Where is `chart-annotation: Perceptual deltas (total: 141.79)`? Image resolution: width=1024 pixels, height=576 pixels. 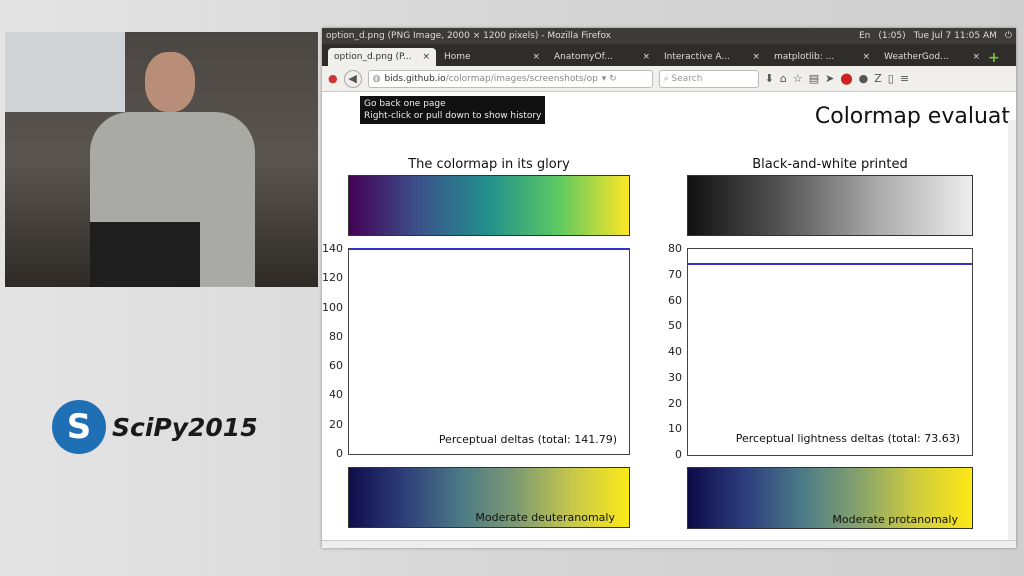 chart-annotation: Perceptual deltas (total: 141.79) is located at coordinates (527, 439).